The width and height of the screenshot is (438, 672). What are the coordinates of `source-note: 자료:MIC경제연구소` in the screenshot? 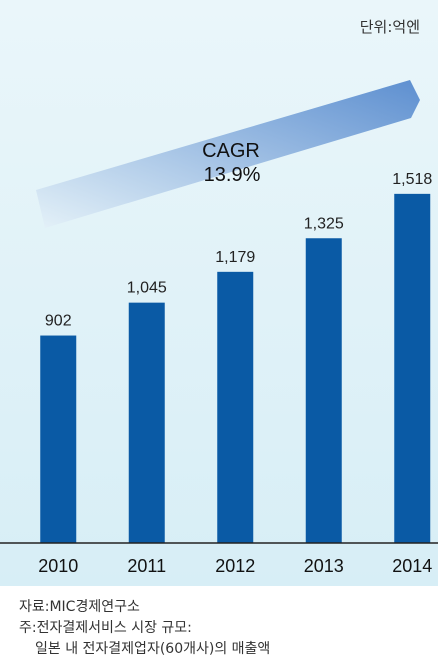 It's located at (79, 607).